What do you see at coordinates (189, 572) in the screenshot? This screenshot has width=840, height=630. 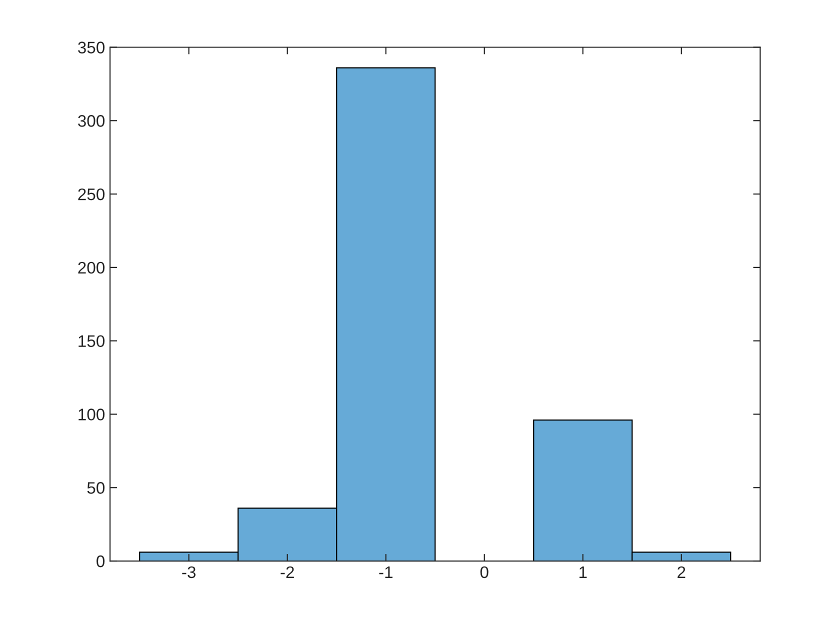 I see `x-tick-label: -3` at bounding box center [189, 572].